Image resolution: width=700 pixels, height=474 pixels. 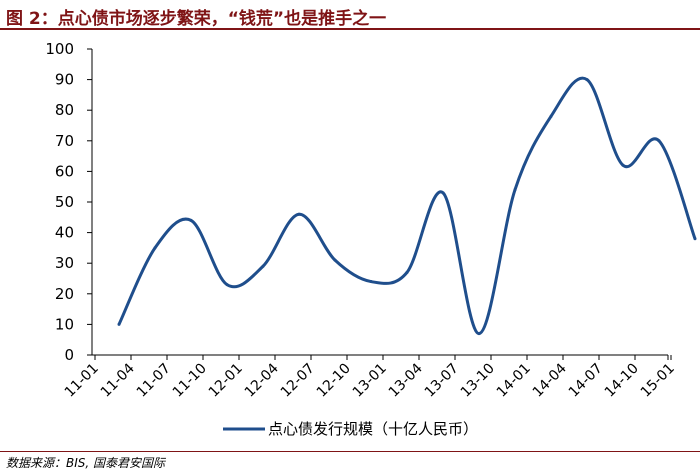 I want to click on title-bar: 图 2：点心债市场逐步繁荣，“钱荒”也是推手之一, so click(x=350, y=15).